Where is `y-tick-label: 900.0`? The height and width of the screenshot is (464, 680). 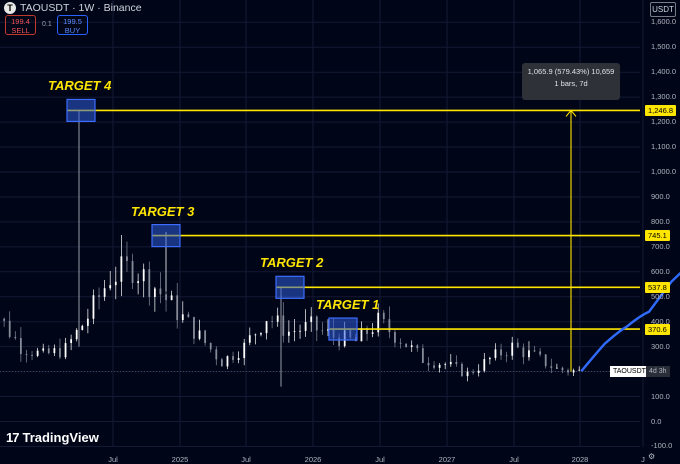
y-tick-label: 900.0 is located at coordinates (660, 196).